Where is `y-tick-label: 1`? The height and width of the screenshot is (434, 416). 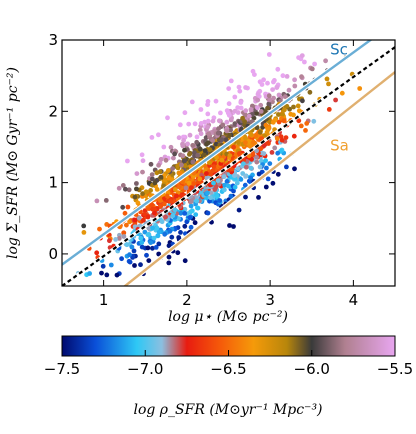
y-tick-label: 1 is located at coordinates (53, 183).